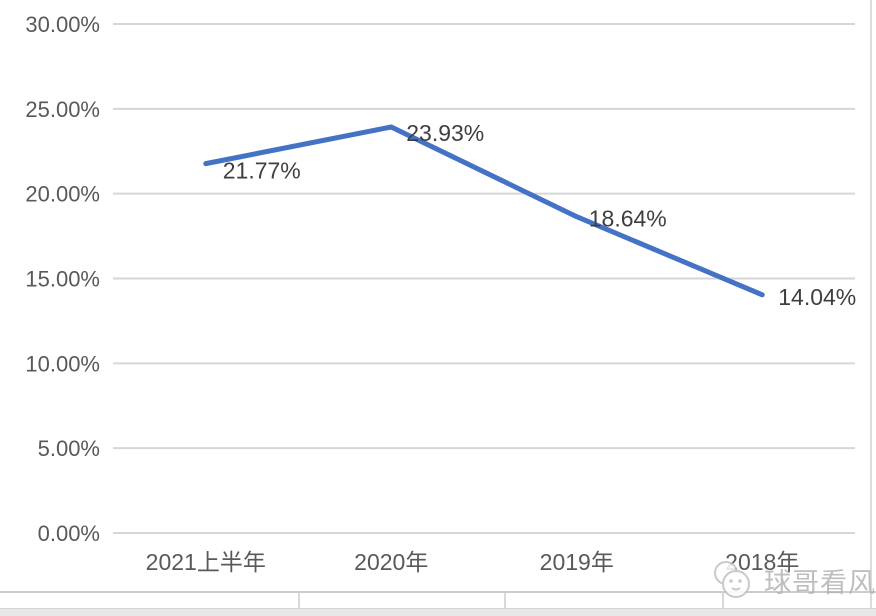  What do you see at coordinates (577, 562) in the screenshot?
I see `x-axis-category-label: 2019年` at bounding box center [577, 562].